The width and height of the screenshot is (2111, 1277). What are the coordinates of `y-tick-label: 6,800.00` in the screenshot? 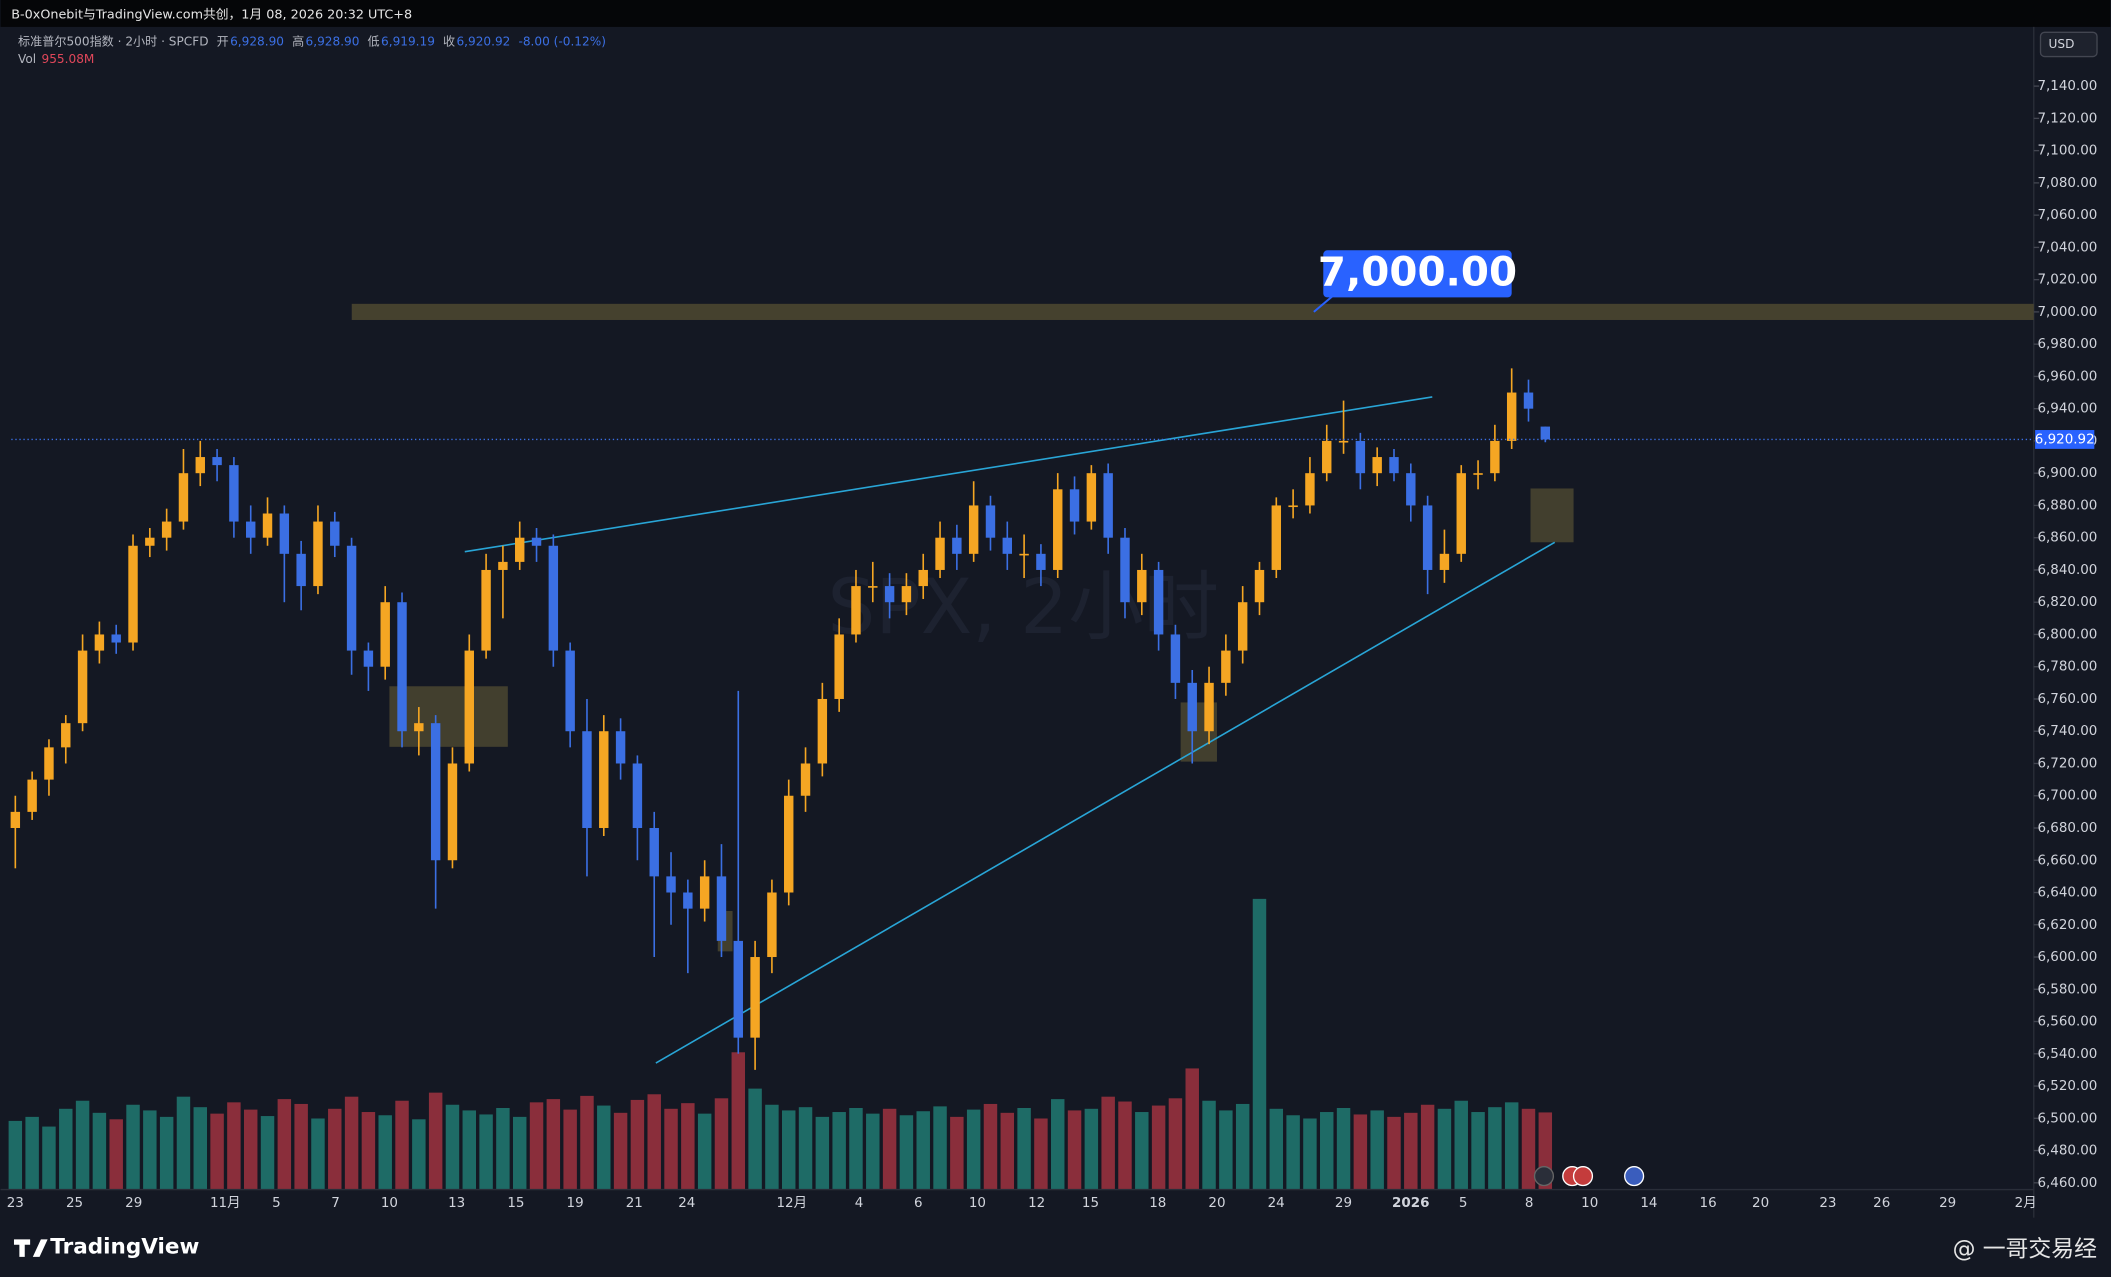 It's located at (2067, 634).